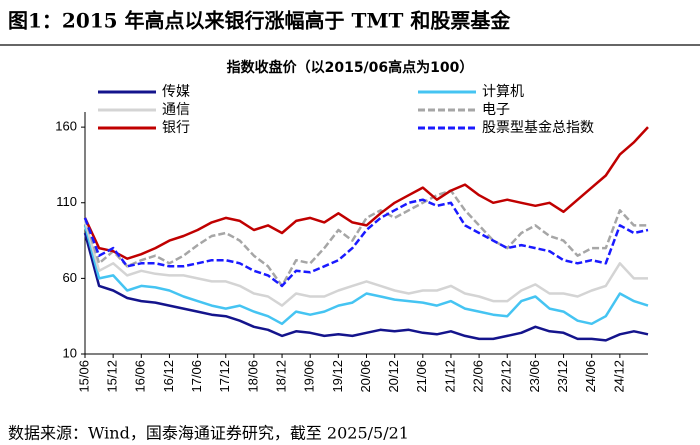 Image resolution: width=700 pixels, height=445 pixels. Describe the element at coordinates (534, 376) in the screenshot. I see `x-tick-label: 23/06` at that location.